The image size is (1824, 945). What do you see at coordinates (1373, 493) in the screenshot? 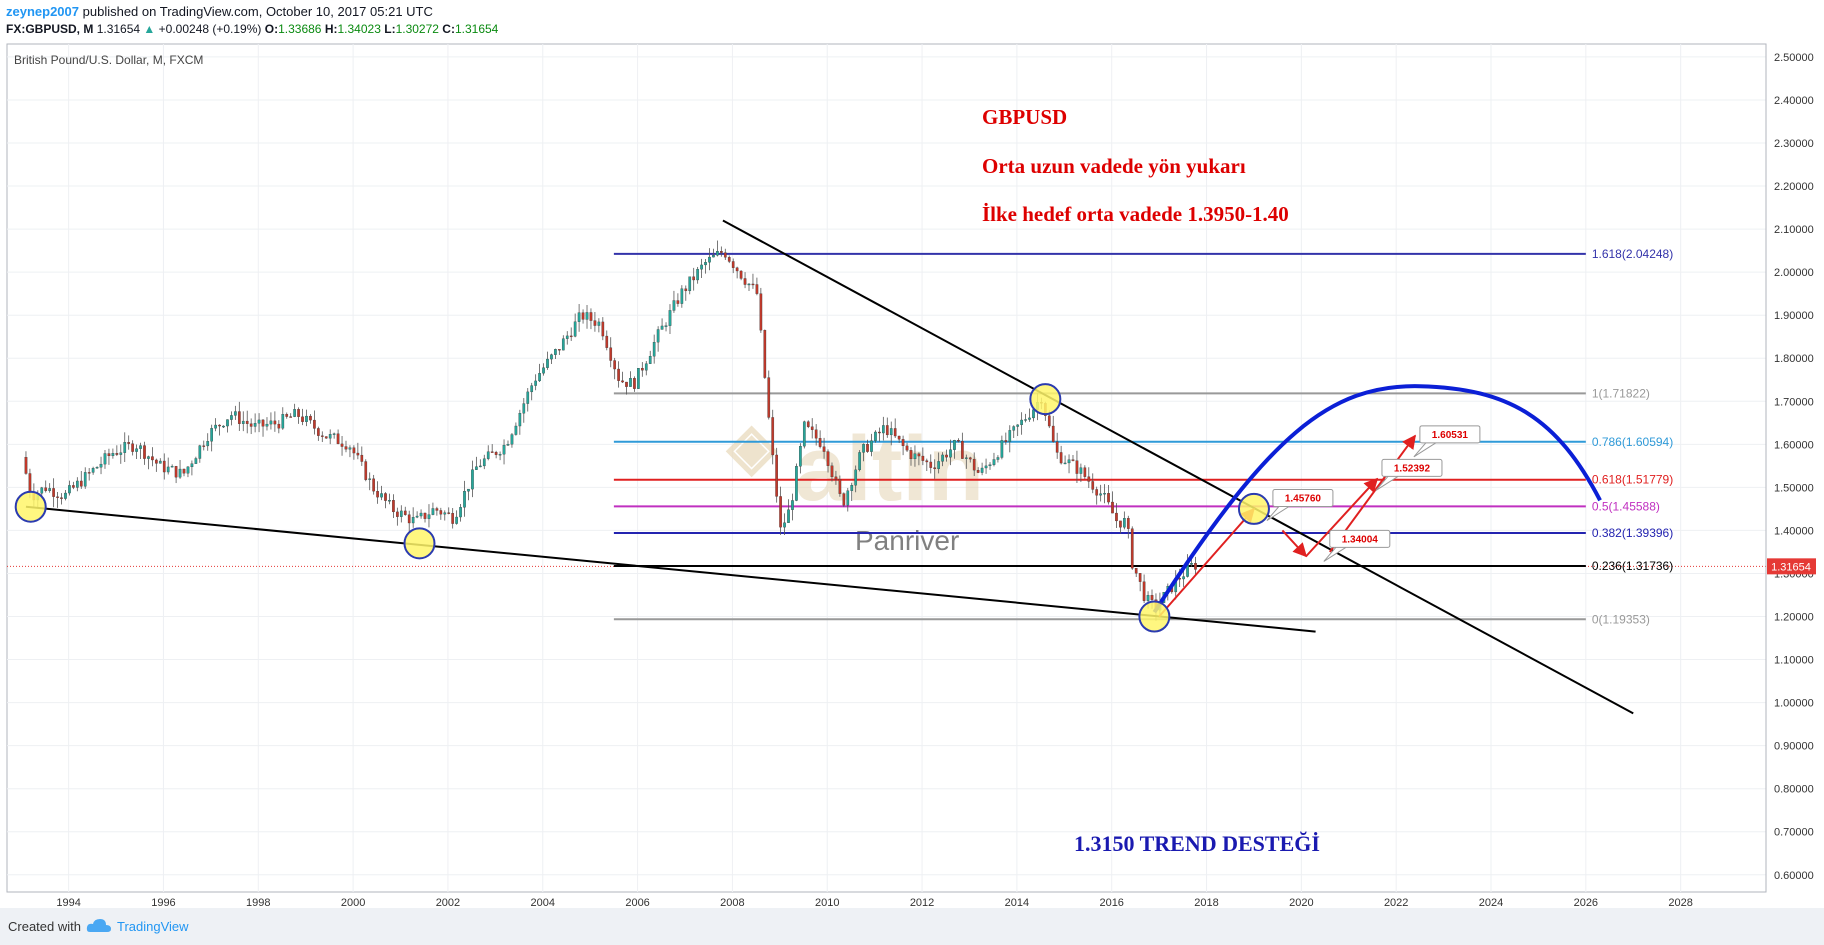
I see `price-callouts: 1.45760 1.34004 1.52392 1.60531` at bounding box center [1373, 493].